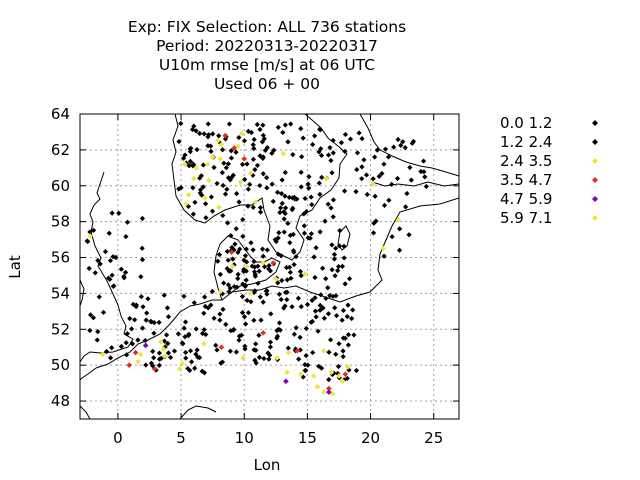 The image size is (640, 480). I want to click on x-axis-label: Lon, so click(267, 465).